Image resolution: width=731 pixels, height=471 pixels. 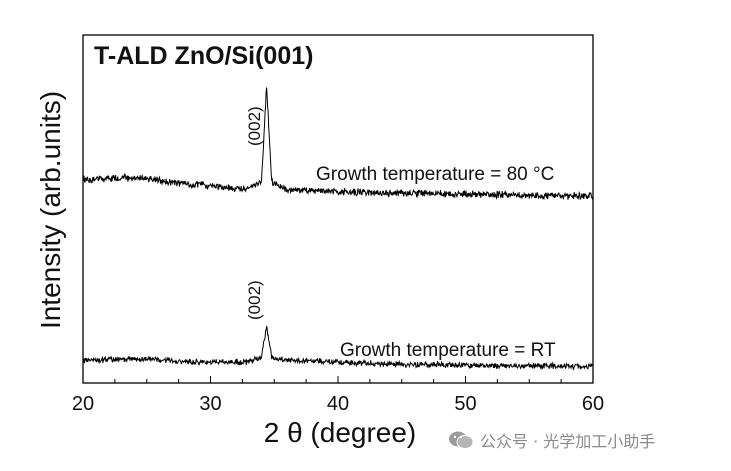 I want to click on x-tick-label: 20, so click(x=83, y=404).